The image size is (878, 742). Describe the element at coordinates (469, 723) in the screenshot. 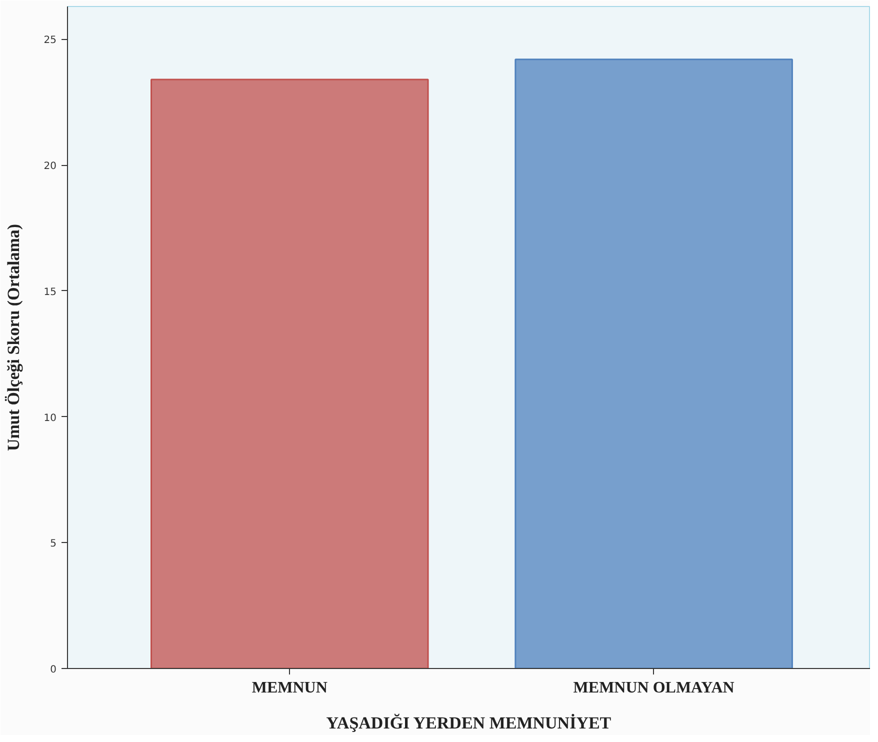

I see `x-axis-title: YAŞADIĞI YERDEN MEMNUNİYET` at that location.